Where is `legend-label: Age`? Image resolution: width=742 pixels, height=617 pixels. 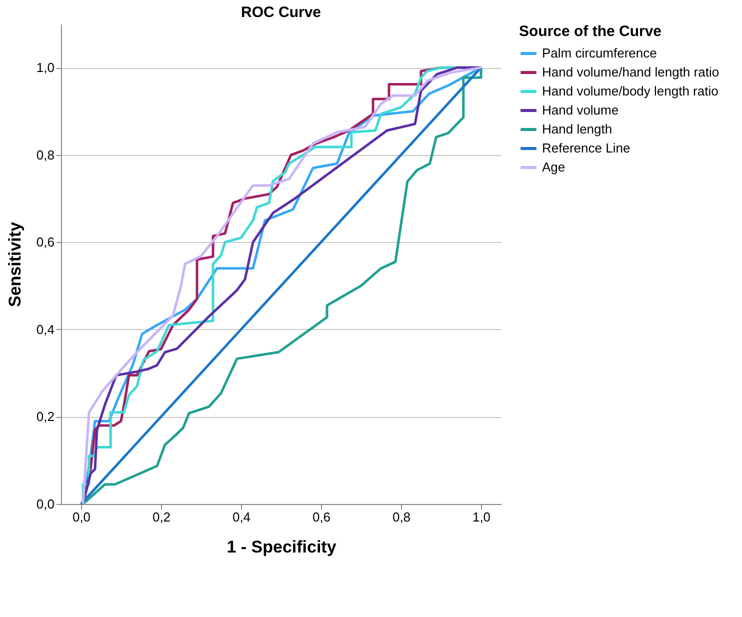
legend-label: Age is located at coordinates (554, 167).